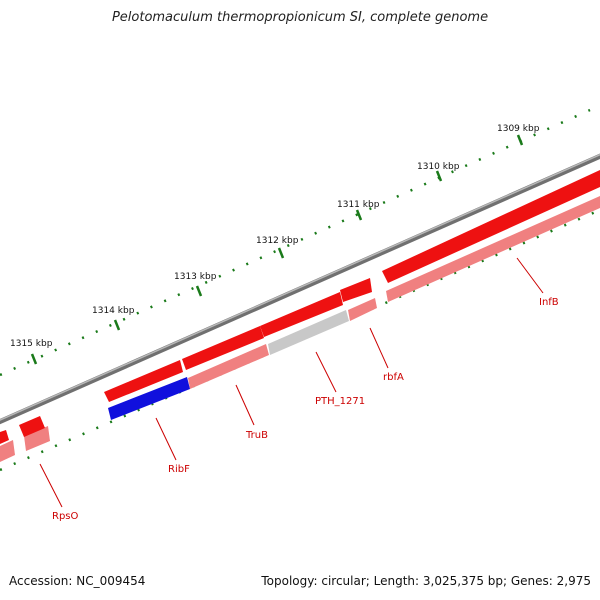 This screenshot has width=600, height=600. I want to click on label-trub: TruB, so click(256, 435).